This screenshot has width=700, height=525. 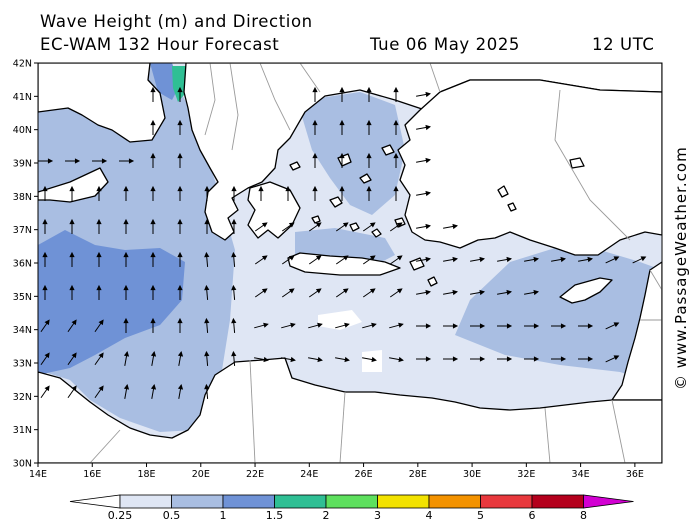 What do you see at coordinates (623, 44) in the screenshot?
I see `forecast-time: 12 UTC` at bounding box center [623, 44].